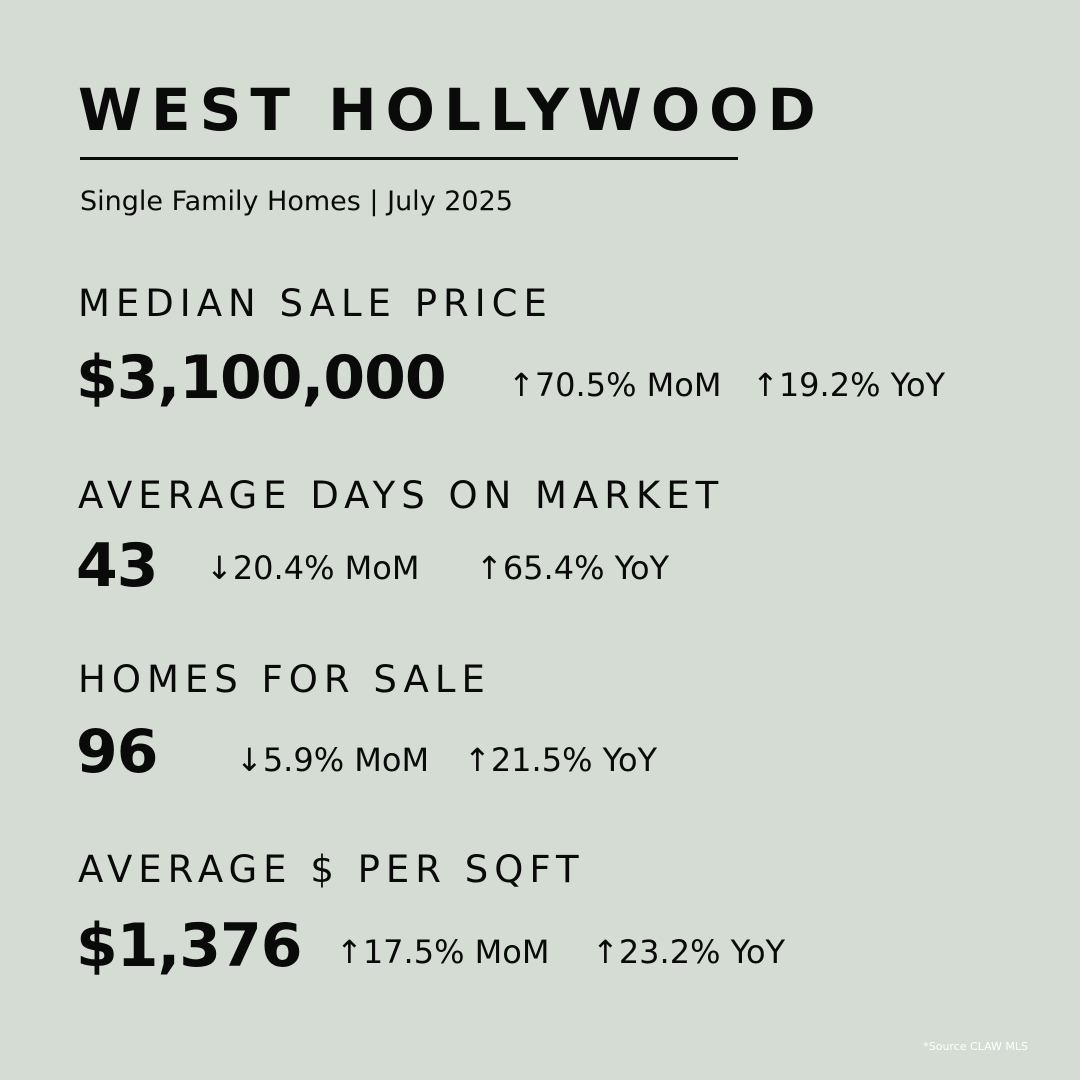  What do you see at coordinates (561, 760) in the screenshot?
I see `metric-yoy-homes-for-sale: ↑21.5% YoY` at bounding box center [561, 760].